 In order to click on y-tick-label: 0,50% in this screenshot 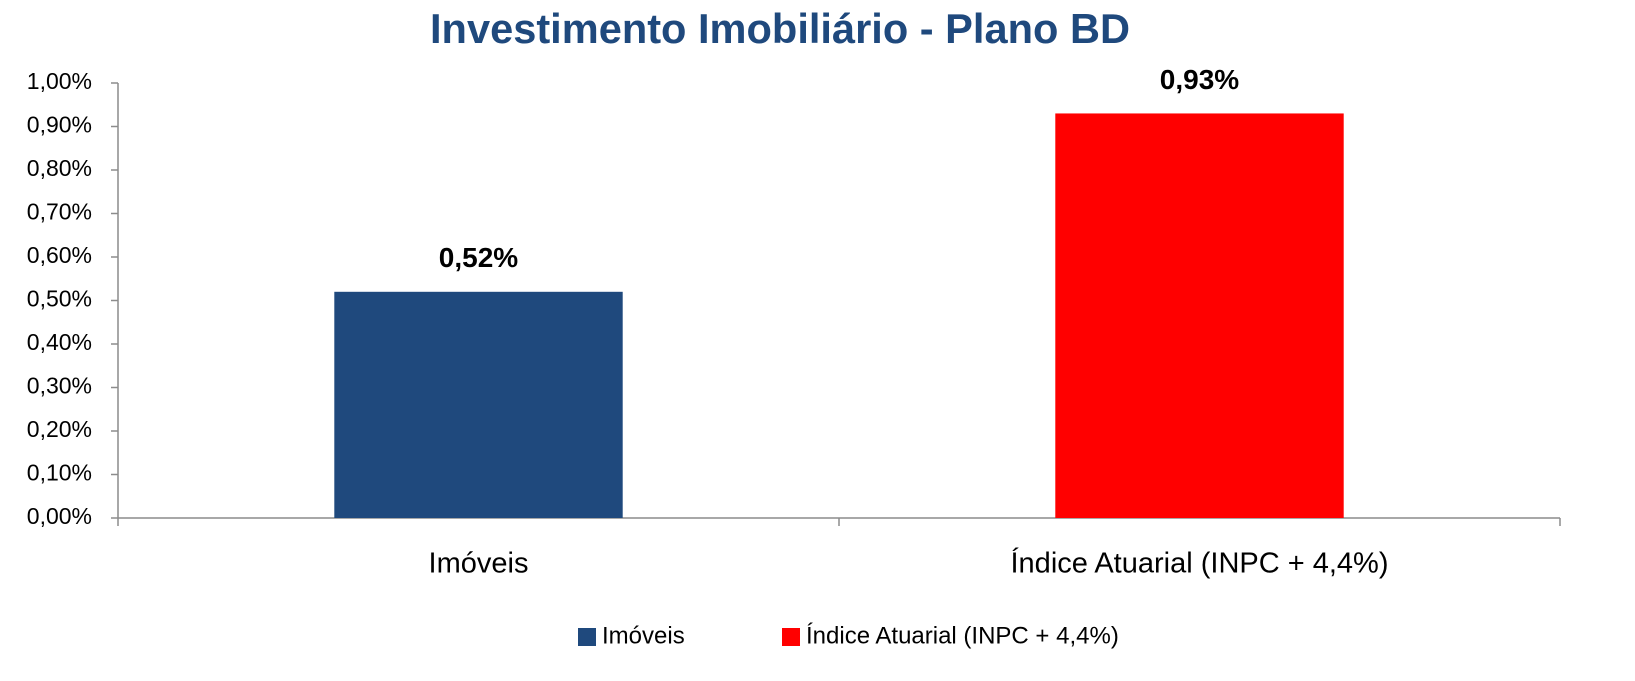, I will do `click(59, 299)`.